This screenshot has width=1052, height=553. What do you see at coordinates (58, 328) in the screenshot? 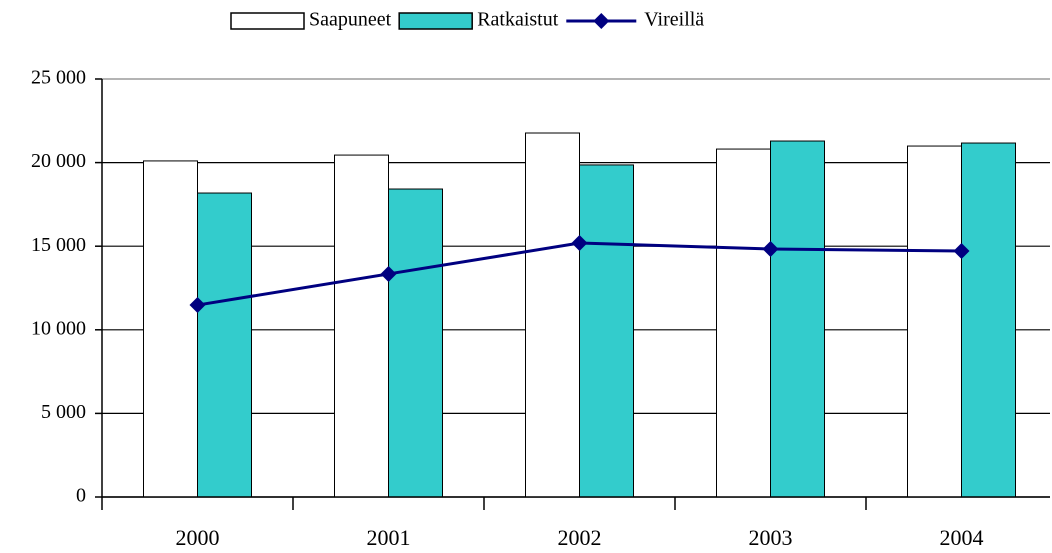
I see `y-tick-label: 10 000` at bounding box center [58, 328].